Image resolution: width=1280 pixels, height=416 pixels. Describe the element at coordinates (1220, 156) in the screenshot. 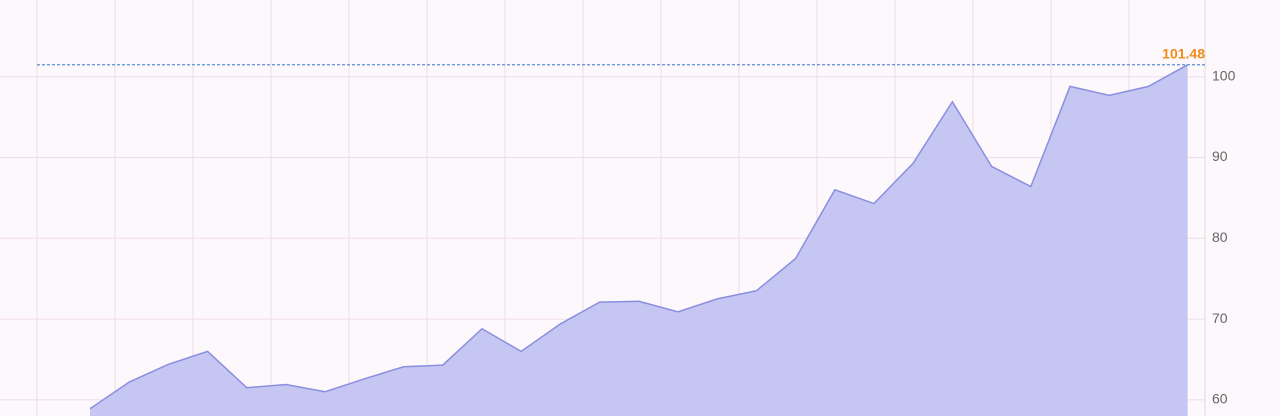

I see `y-tick-label: 90` at that location.